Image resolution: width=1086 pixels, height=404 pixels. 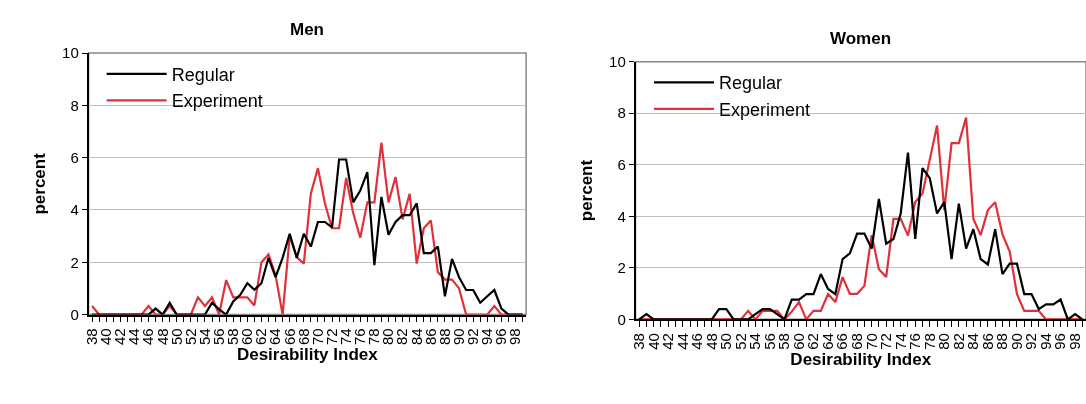 I want to click on x-tick-label: 70, so click(x=871, y=341).